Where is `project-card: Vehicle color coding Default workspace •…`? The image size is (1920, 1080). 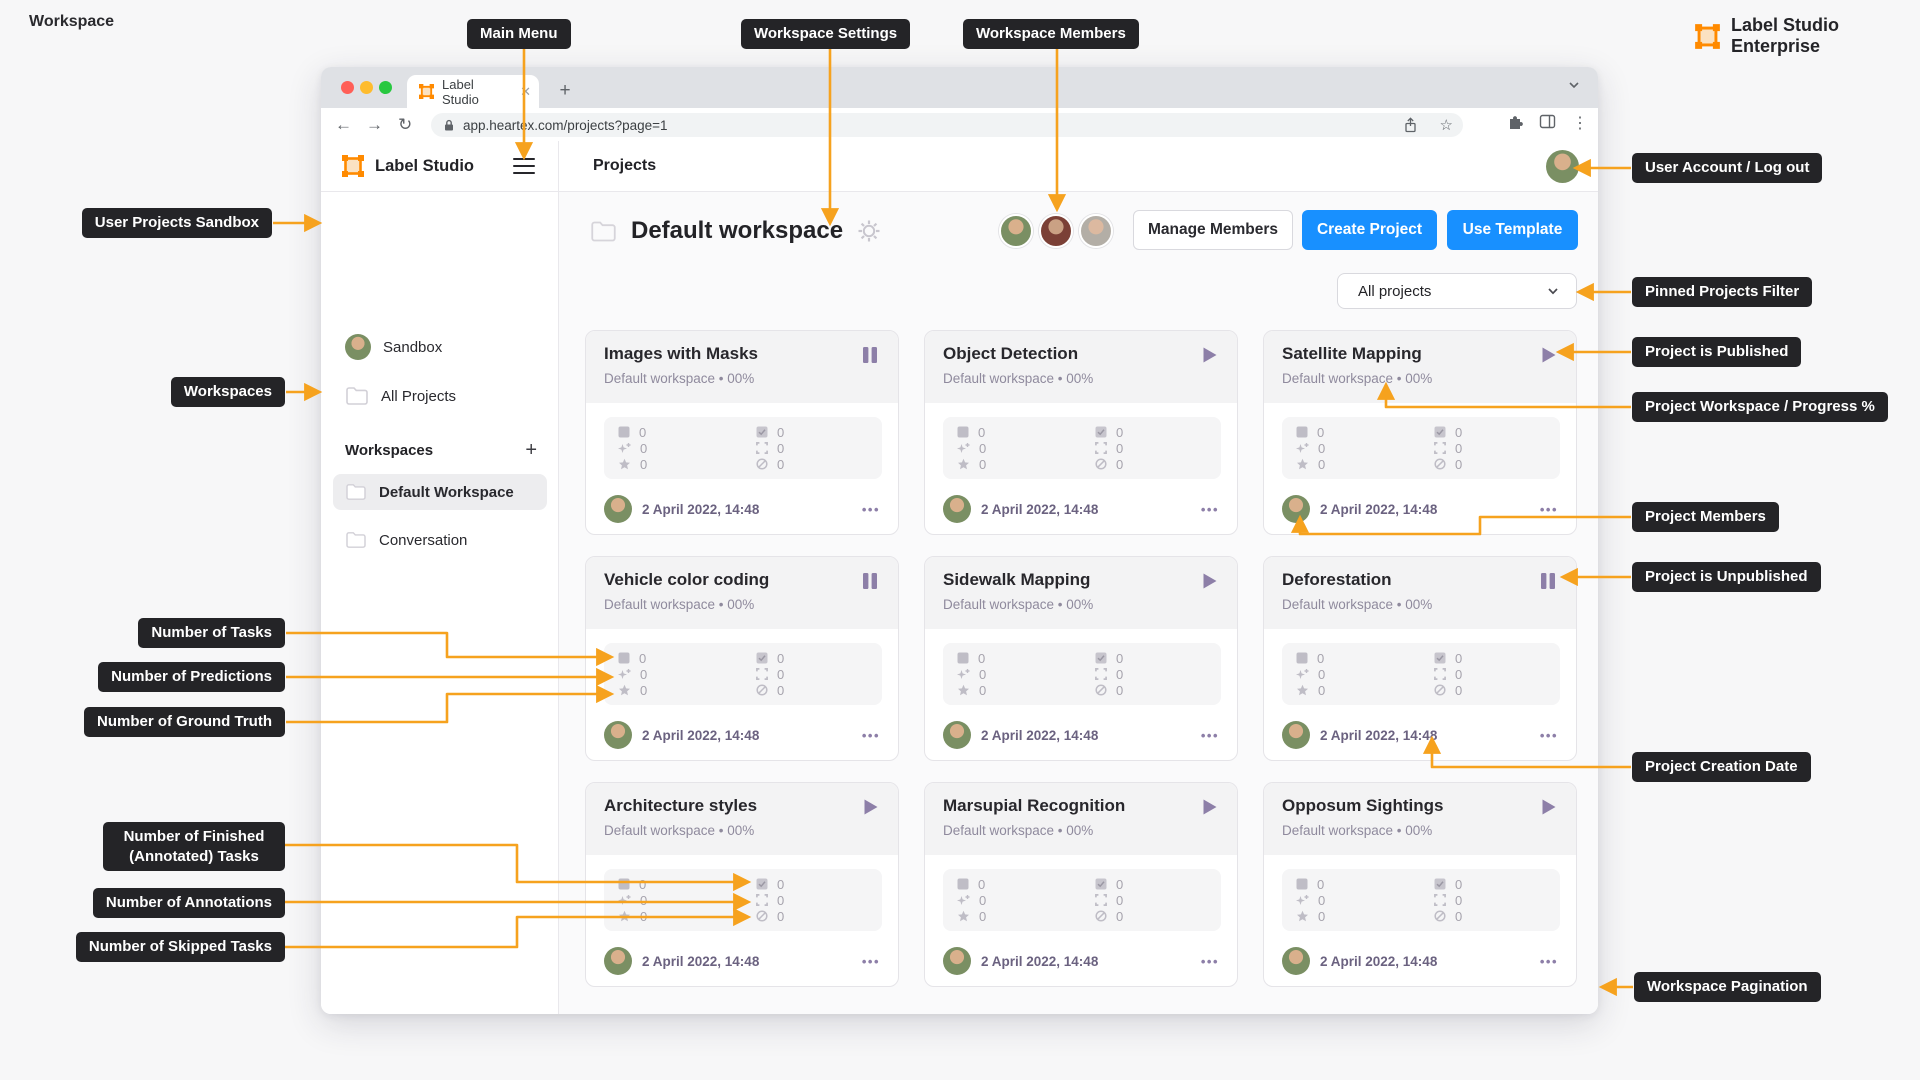
project-card: Vehicle color coding Default workspace •… is located at coordinates (742, 658).